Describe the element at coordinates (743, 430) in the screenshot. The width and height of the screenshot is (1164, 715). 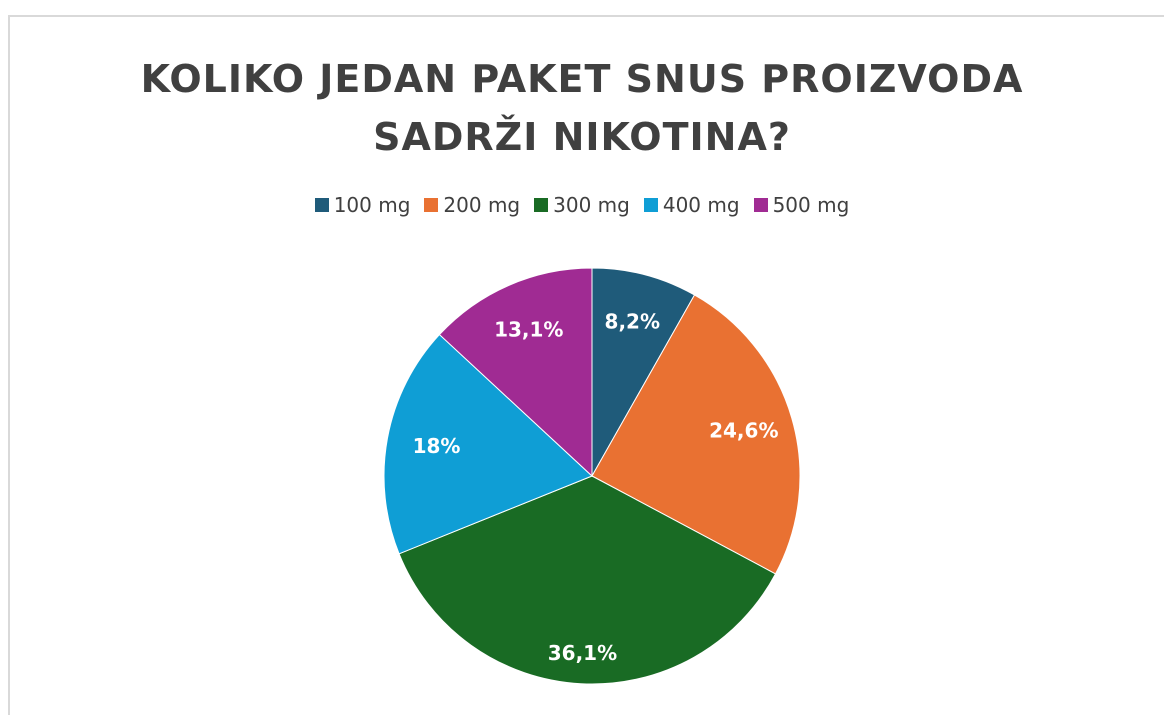
I see `data-label: 24,6%` at that location.